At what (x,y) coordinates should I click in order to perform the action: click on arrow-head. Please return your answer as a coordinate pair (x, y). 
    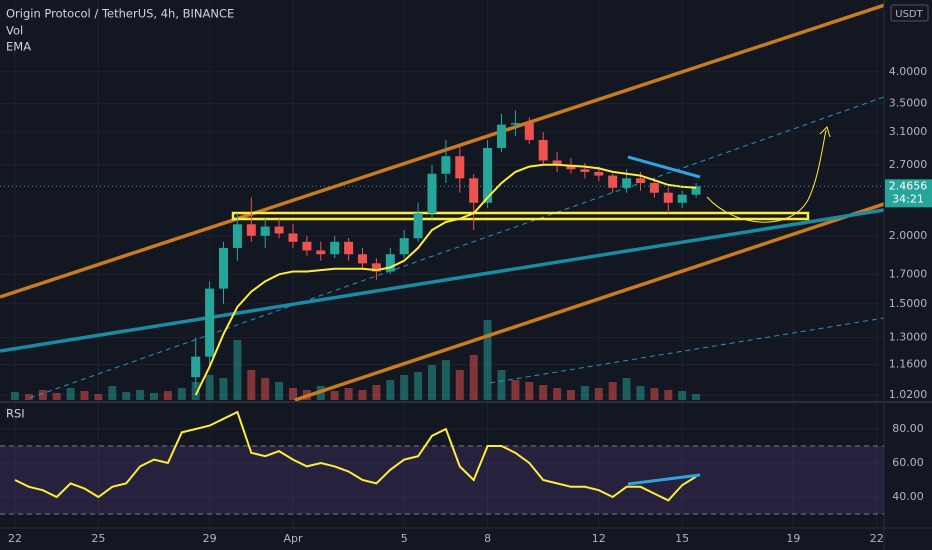
    Looking at the image, I should click on (825, 132).